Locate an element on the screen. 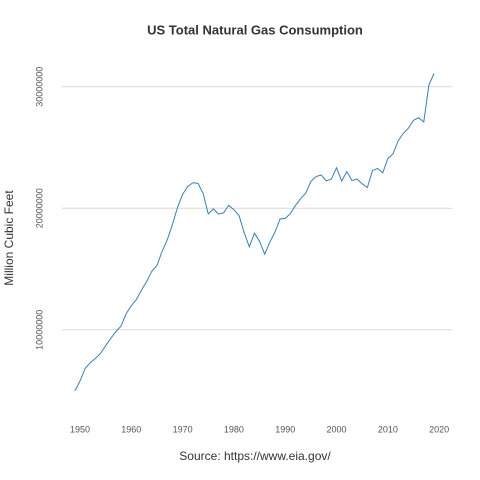 The image size is (480, 480). y-tick-label: 30000000 is located at coordinates (39, 87).